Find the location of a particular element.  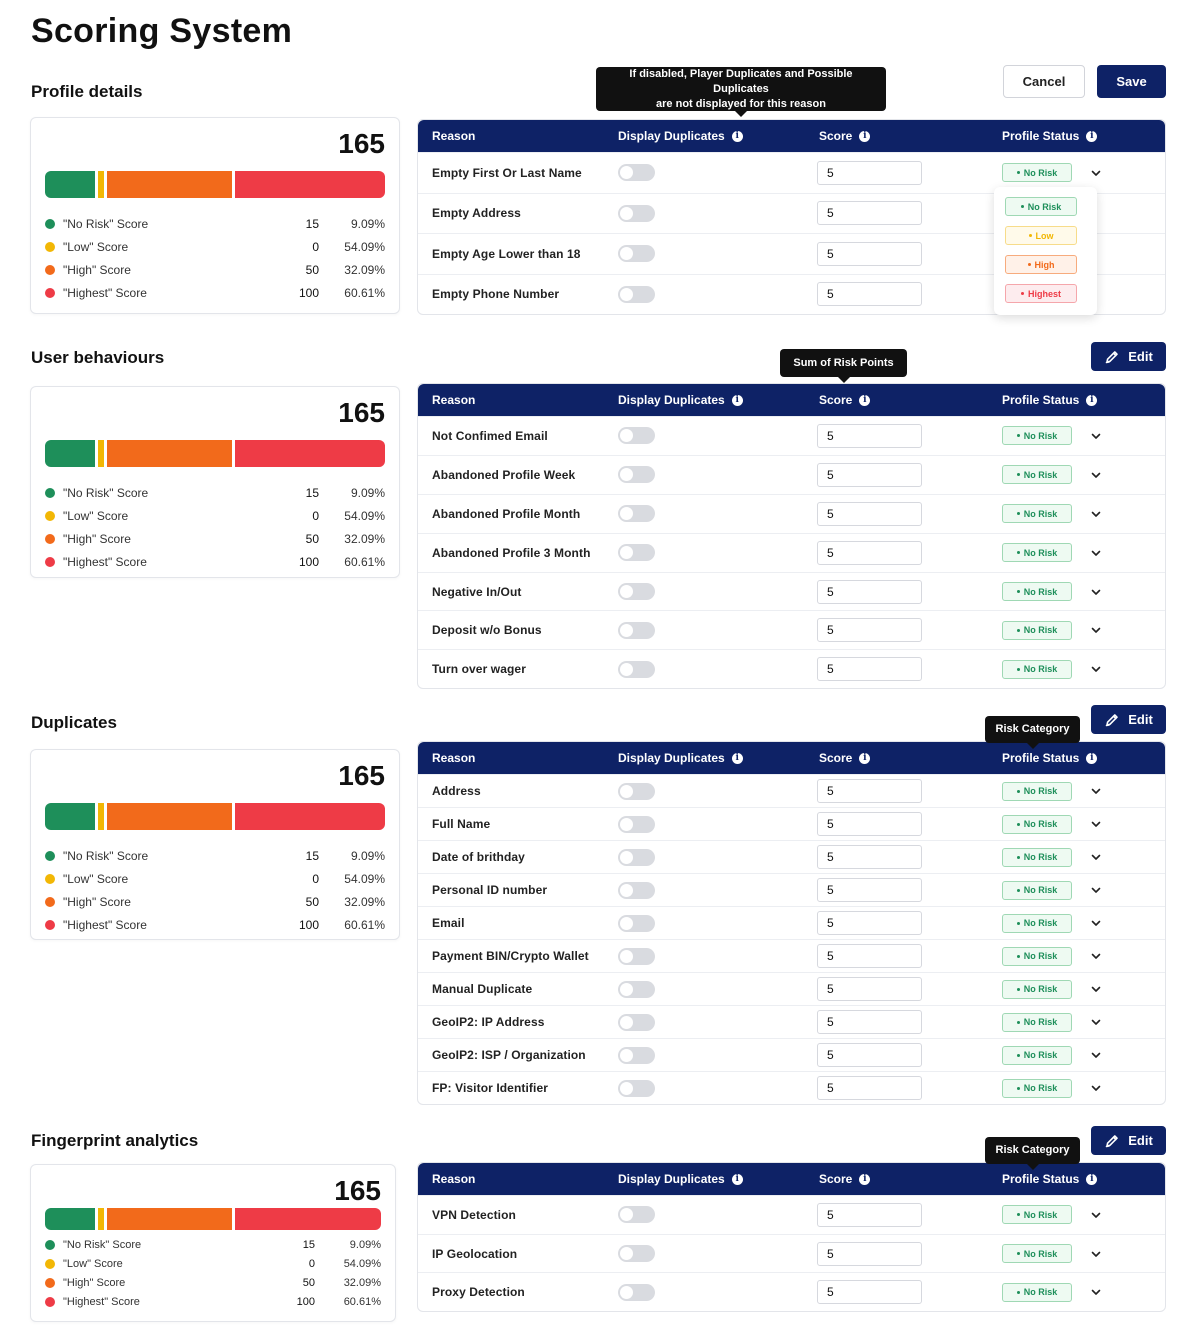

cancel-button: Cancel is located at coordinates (1044, 81).